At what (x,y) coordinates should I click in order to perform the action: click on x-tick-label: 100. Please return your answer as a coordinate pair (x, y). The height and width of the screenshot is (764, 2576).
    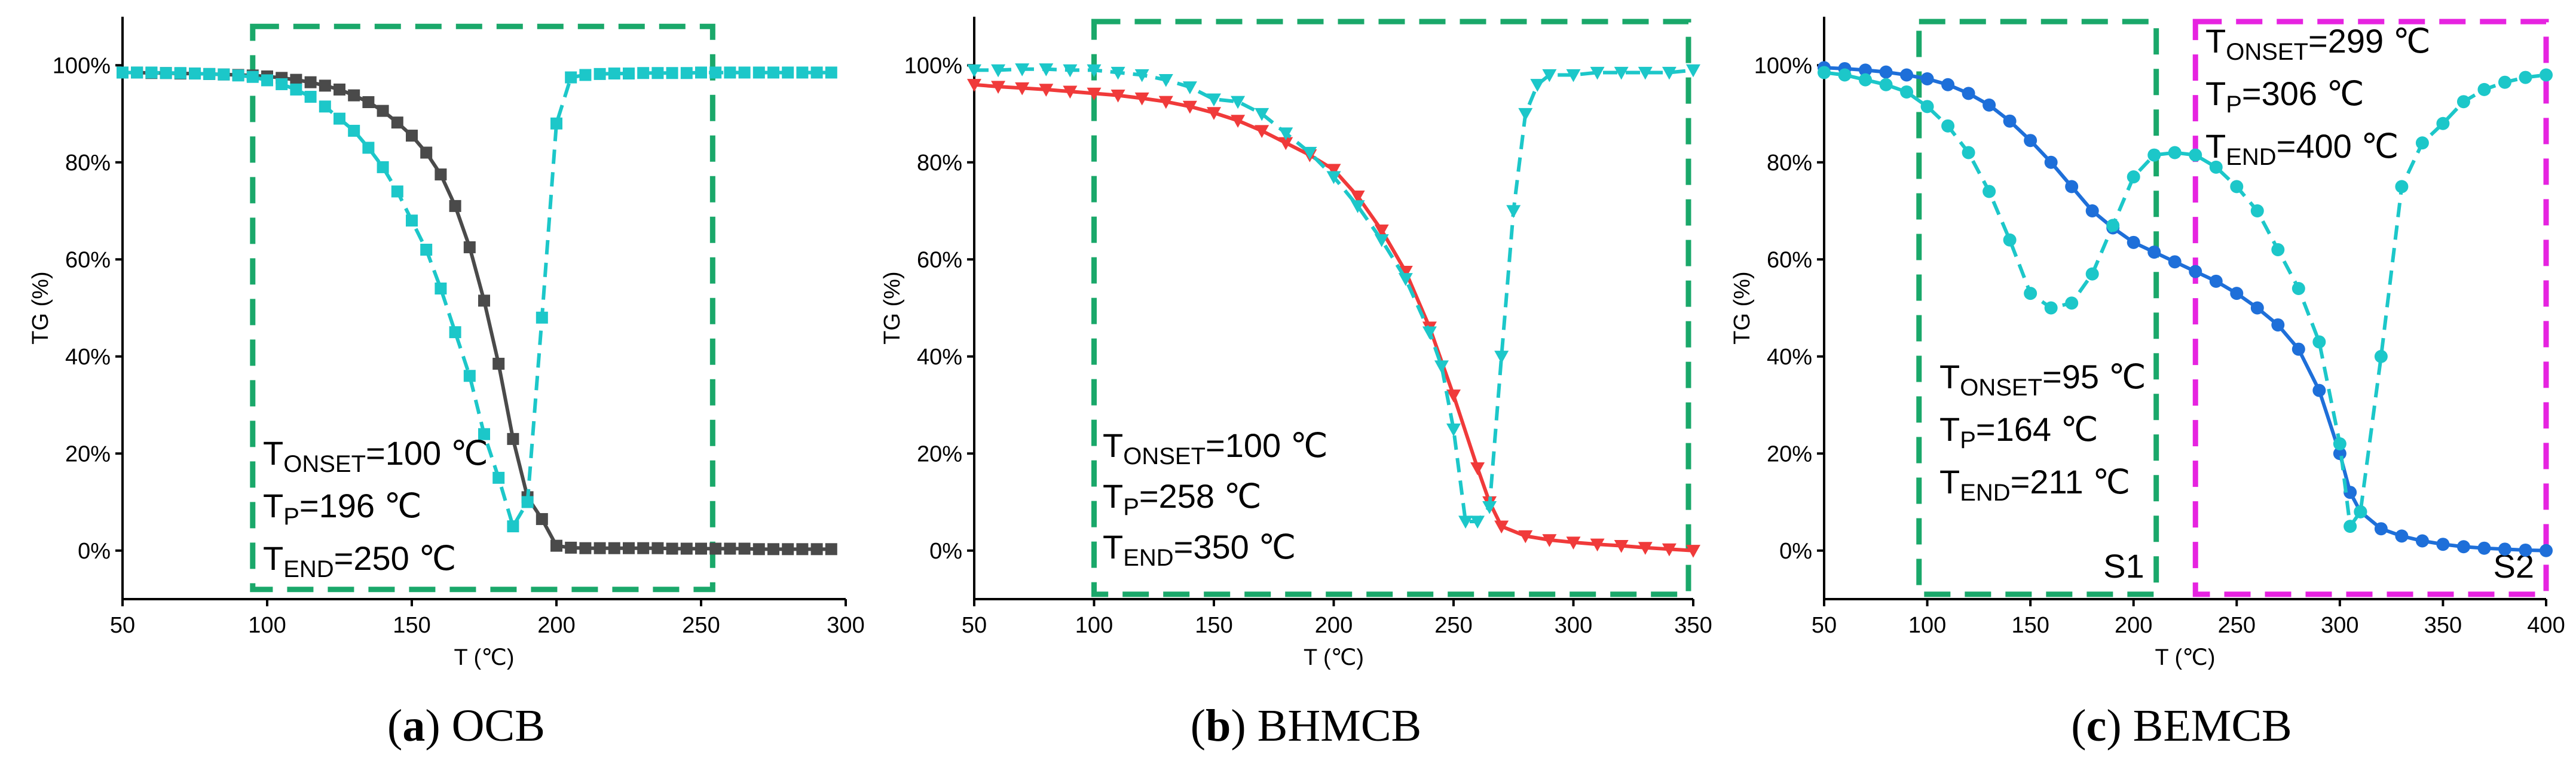
    Looking at the image, I should click on (1094, 625).